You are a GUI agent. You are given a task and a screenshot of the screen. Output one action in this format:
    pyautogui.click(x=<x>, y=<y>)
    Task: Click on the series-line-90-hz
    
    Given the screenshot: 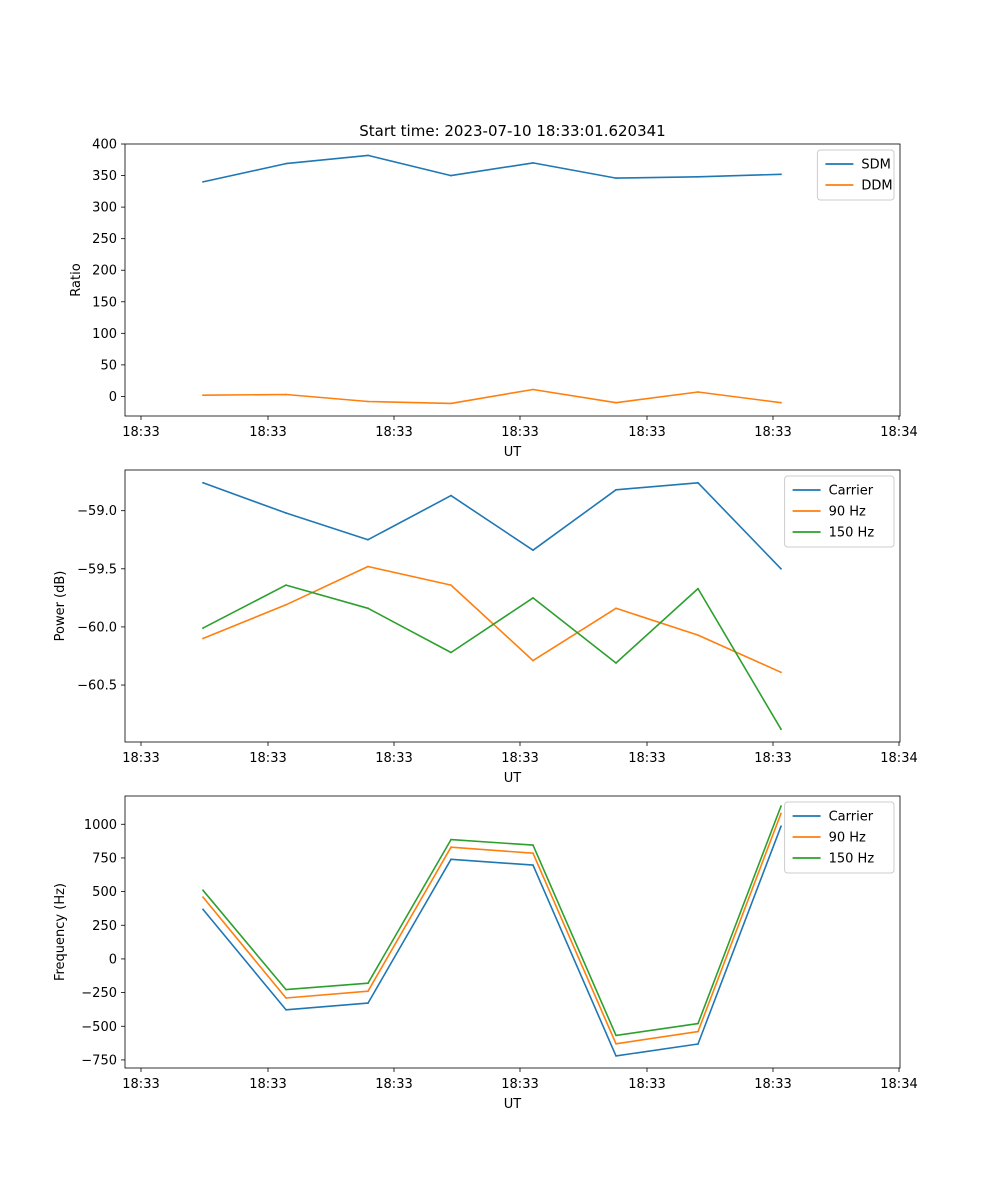 What is the action you would take?
    pyautogui.click(x=492, y=929)
    